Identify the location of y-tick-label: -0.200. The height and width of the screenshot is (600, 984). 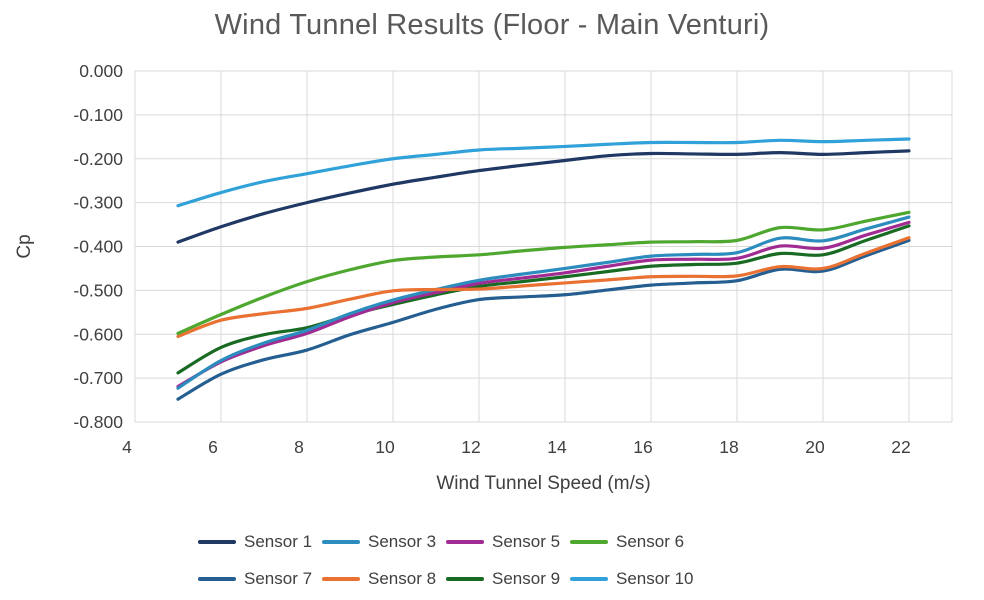
(98, 159).